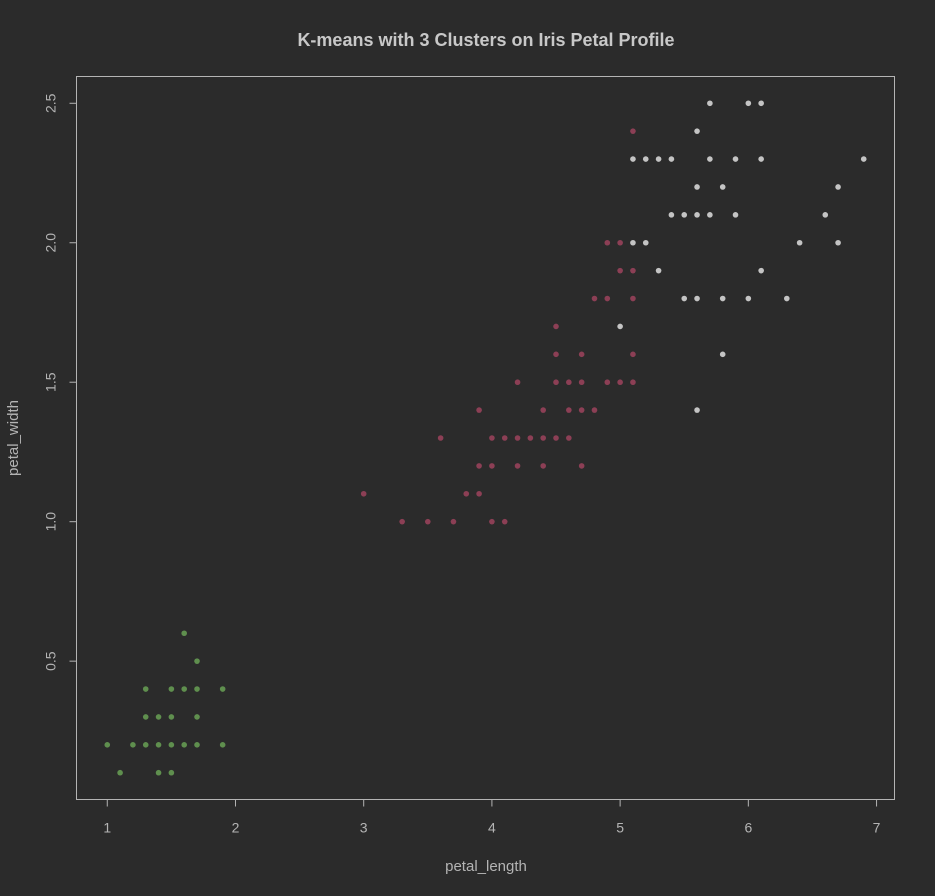  What do you see at coordinates (13, 438) in the screenshot?
I see `y-axis-label: petal_width` at bounding box center [13, 438].